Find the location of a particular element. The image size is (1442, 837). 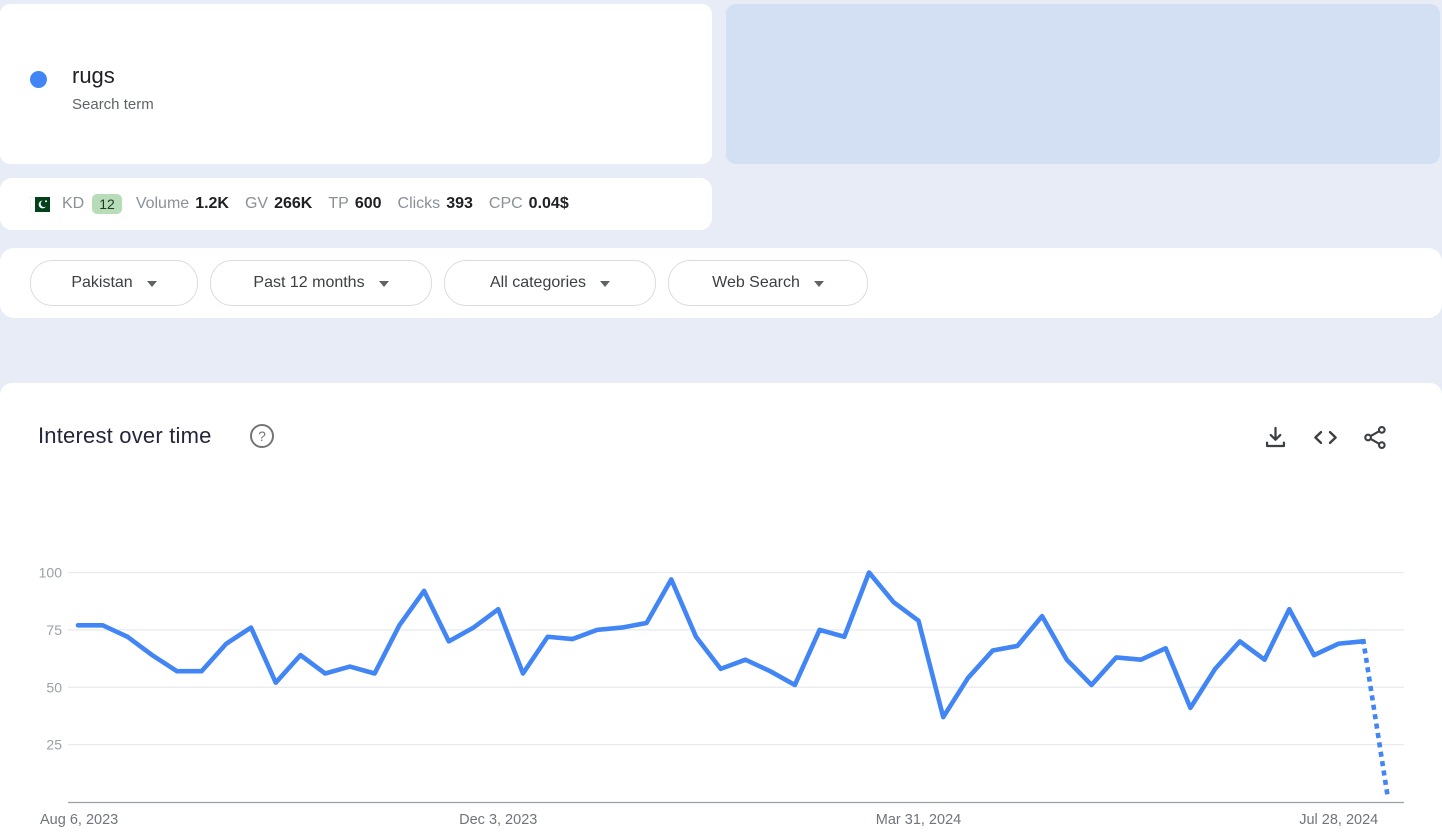

cpc-value: 0.04$ is located at coordinates (548, 203).